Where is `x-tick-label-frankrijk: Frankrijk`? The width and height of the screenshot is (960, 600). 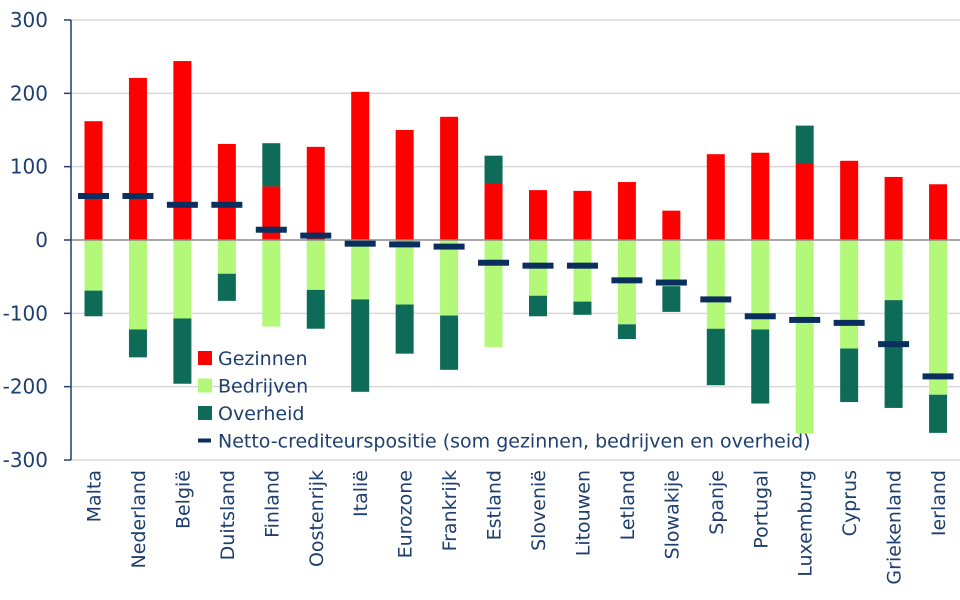 x-tick-label-frankrijk: Frankrijk is located at coordinates (450, 510).